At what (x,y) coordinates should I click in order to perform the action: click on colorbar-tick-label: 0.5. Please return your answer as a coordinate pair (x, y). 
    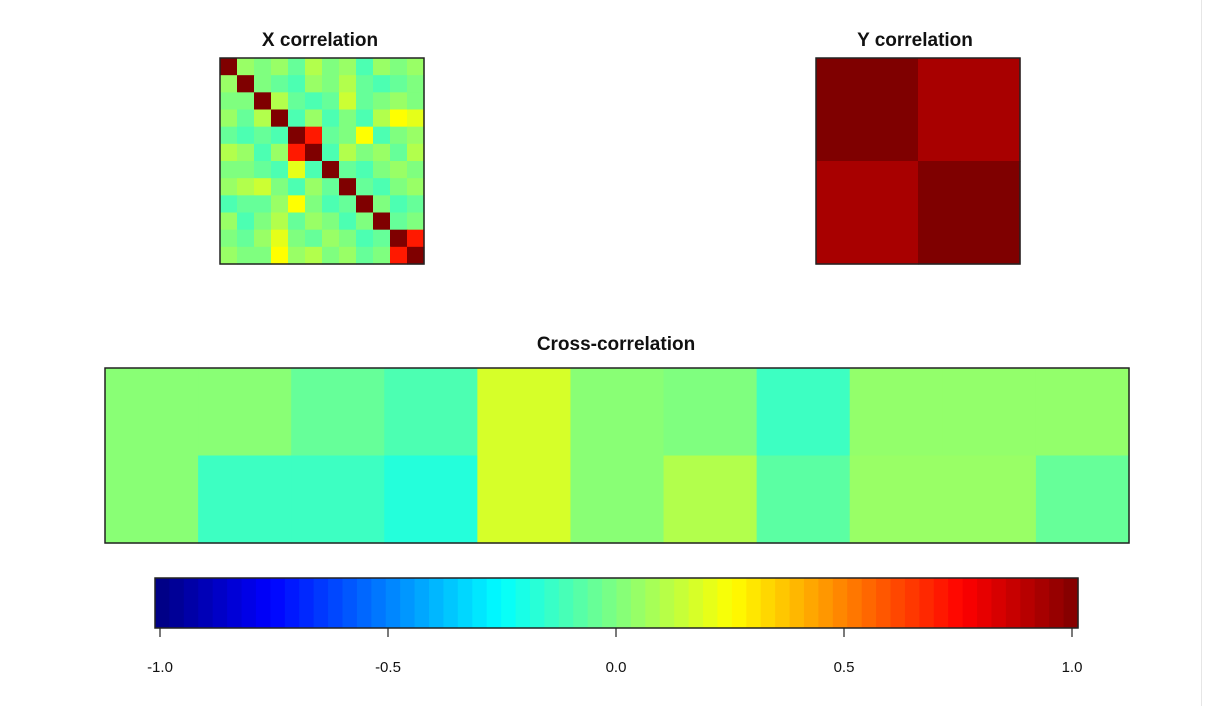
    Looking at the image, I should click on (844, 667).